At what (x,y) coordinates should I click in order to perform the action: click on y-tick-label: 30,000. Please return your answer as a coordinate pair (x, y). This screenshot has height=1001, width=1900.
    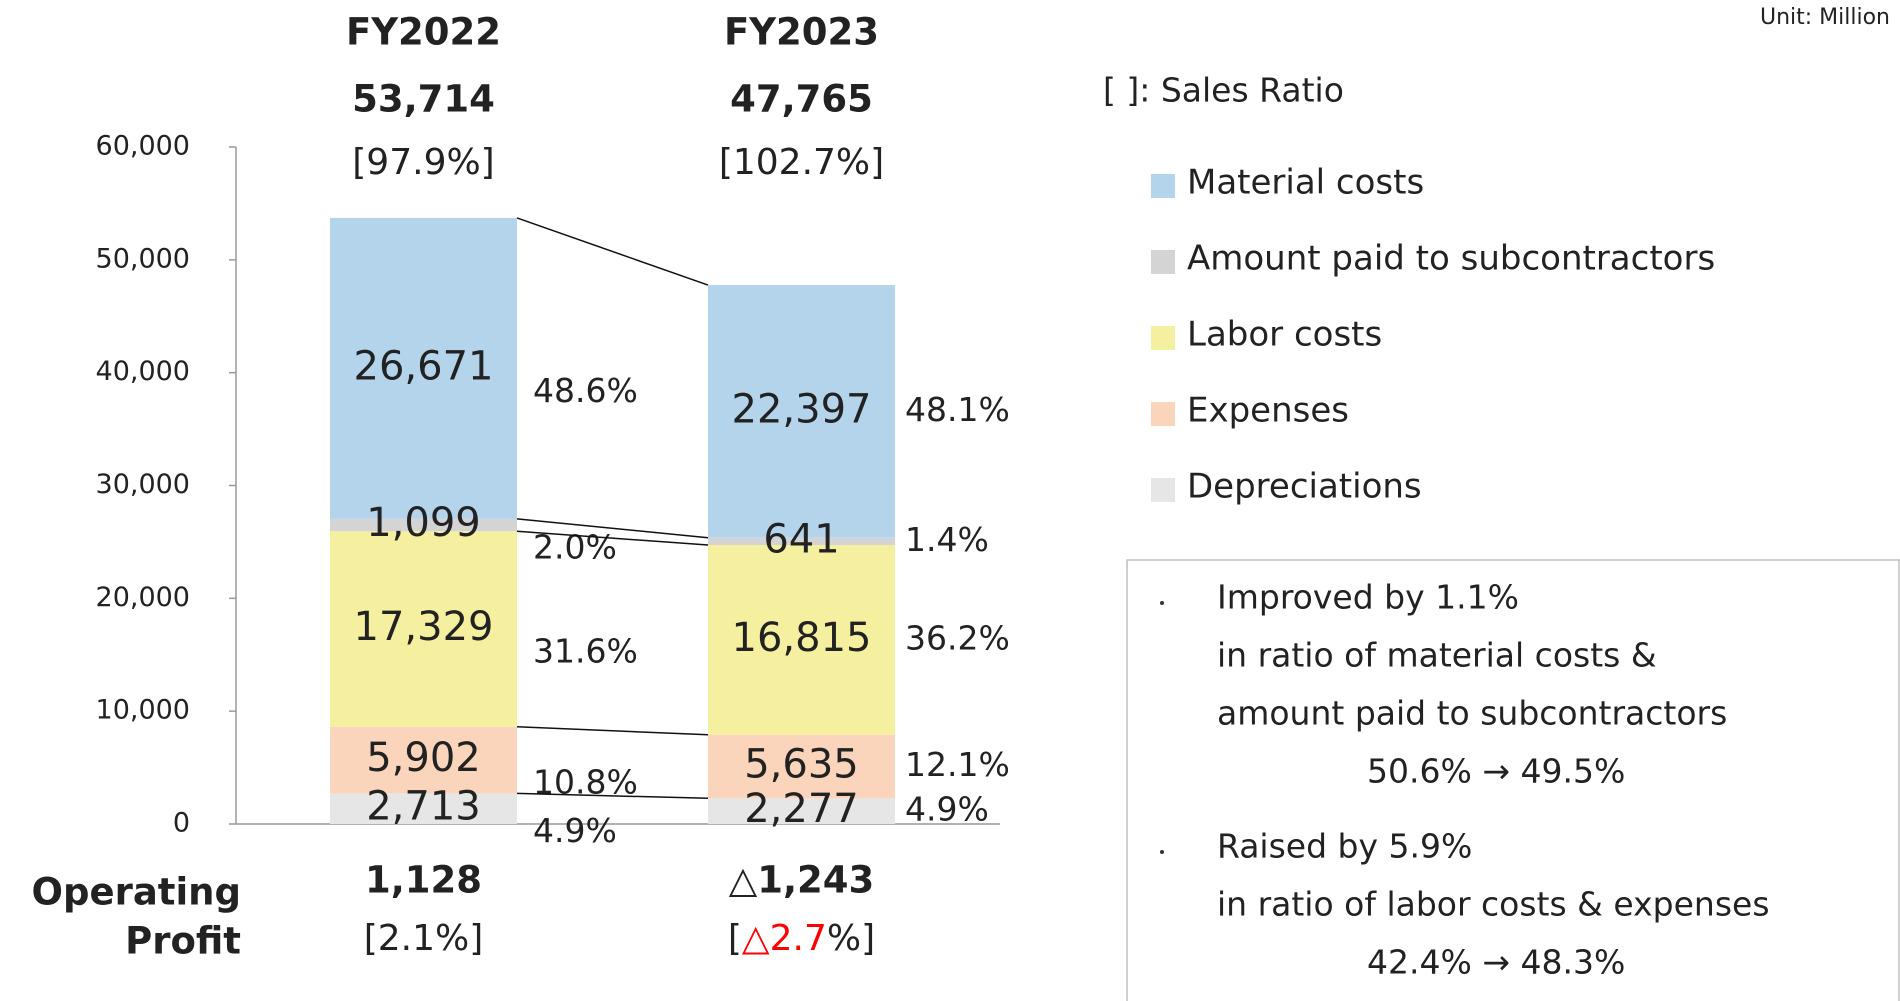
    Looking at the image, I should click on (143, 484).